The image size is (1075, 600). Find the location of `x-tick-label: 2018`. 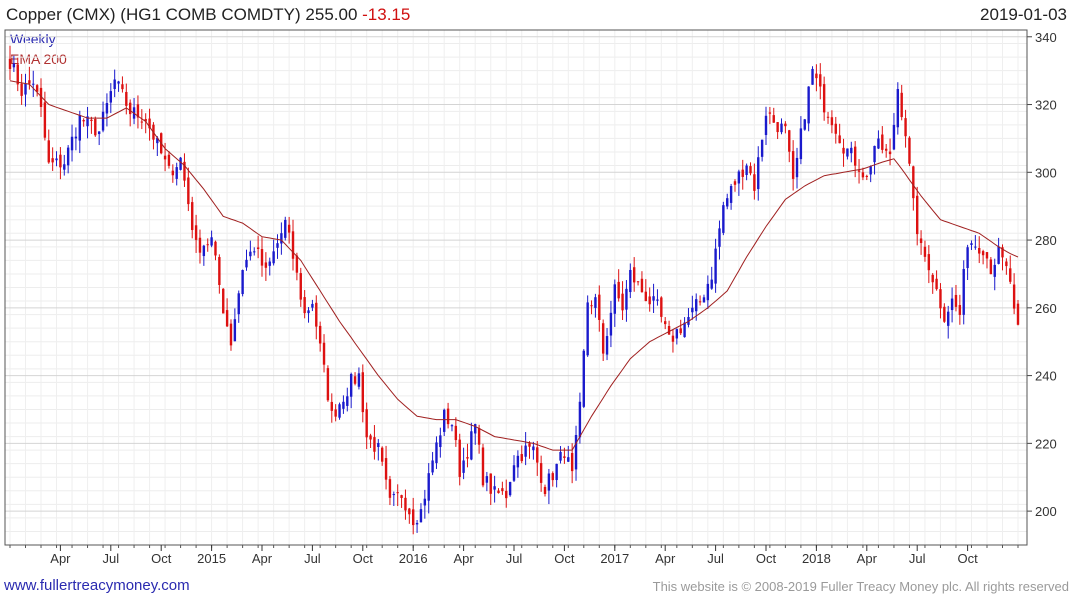

x-tick-label: 2018 is located at coordinates (816, 558).